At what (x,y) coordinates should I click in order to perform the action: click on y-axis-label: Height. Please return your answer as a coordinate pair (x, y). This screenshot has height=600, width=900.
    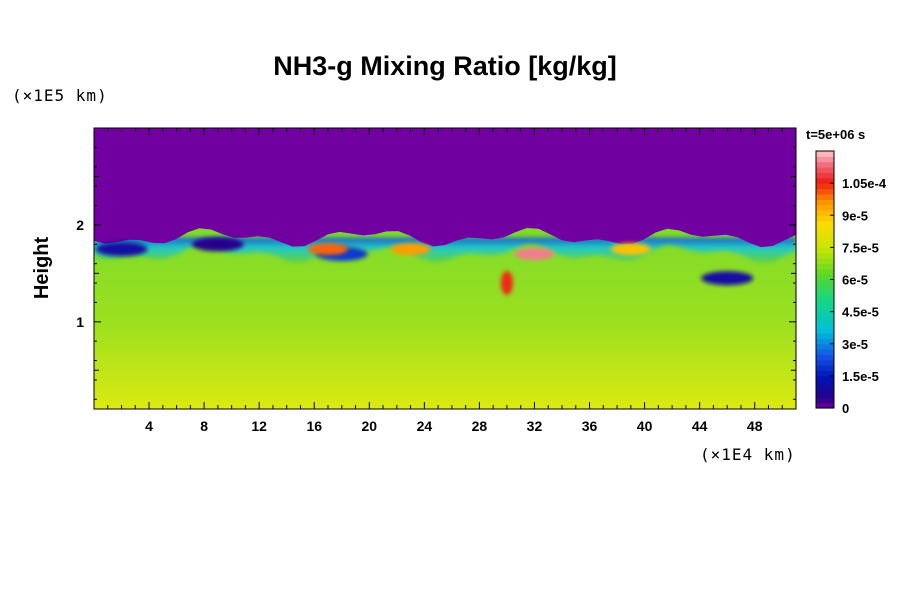
    Looking at the image, I should click on (42, 268).